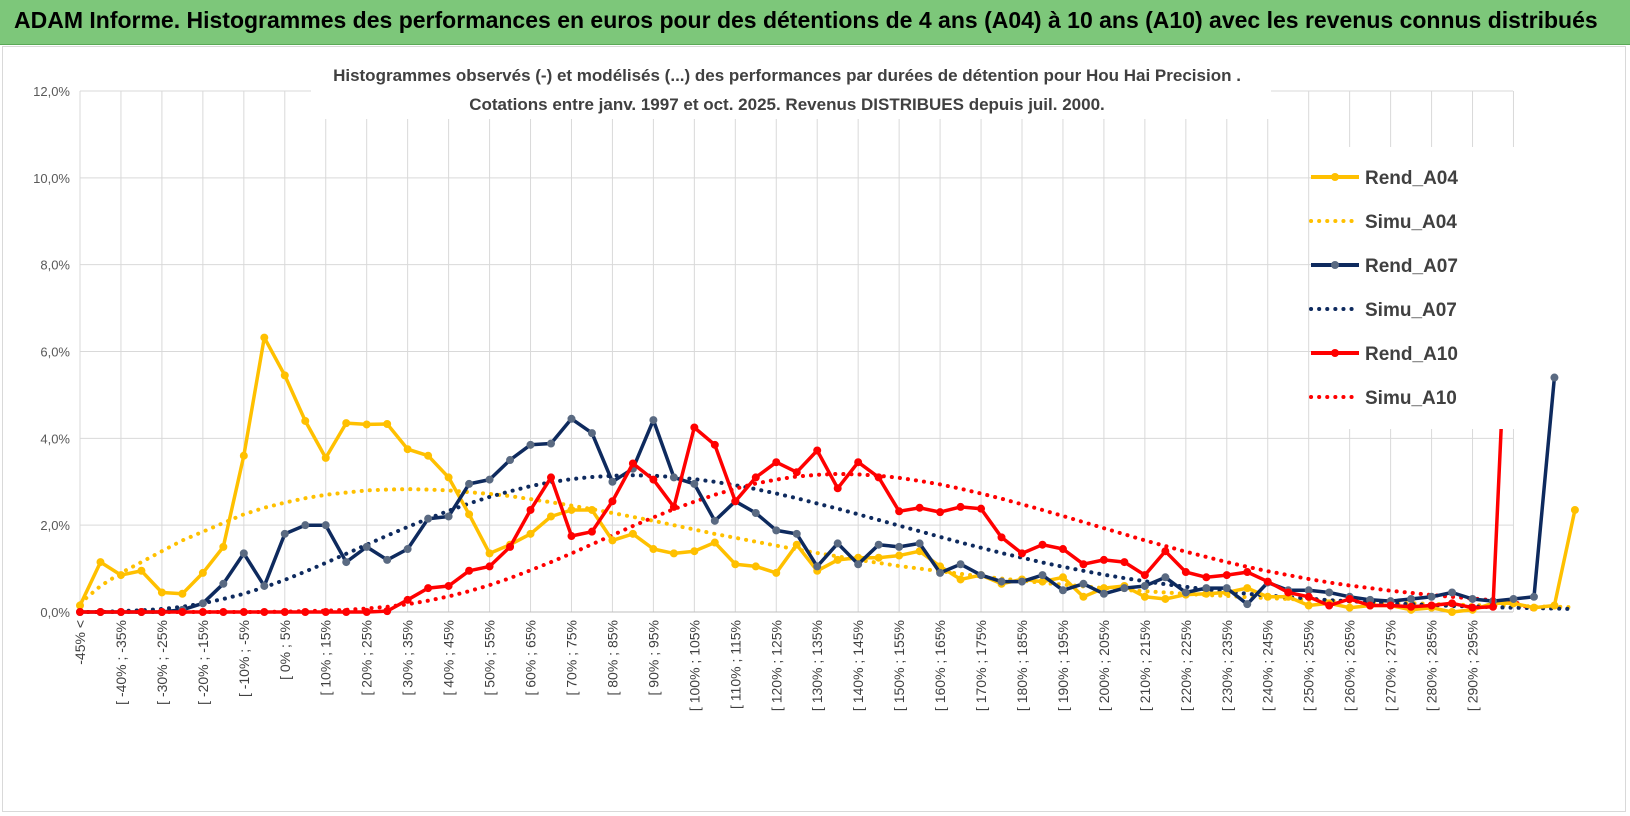 The height and width of the screenshot is (816, 1630). Describe the element at coordinates (1473, 665) in the screenshot. I see `x-tick-label: [ 290% ; 295%` at that location.